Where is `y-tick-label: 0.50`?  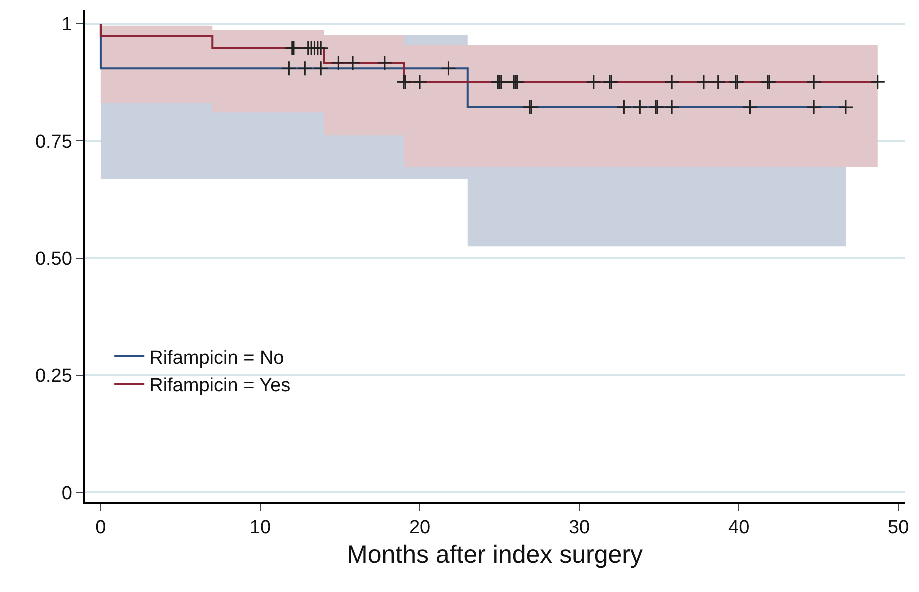 y-tick-label: 0.50 is located at coordinates (53, 259).